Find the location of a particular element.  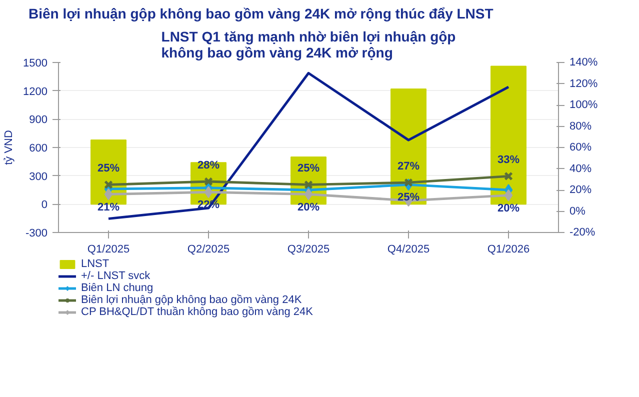

x-tick-label: Q3/2025 is located at coordinates (308, 250).